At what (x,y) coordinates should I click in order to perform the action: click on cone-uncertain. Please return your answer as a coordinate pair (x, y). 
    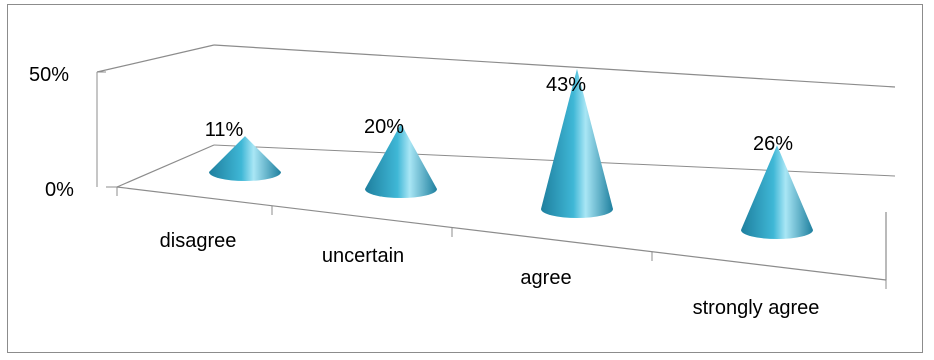
    Looking at the image, I should click on (401, 160).